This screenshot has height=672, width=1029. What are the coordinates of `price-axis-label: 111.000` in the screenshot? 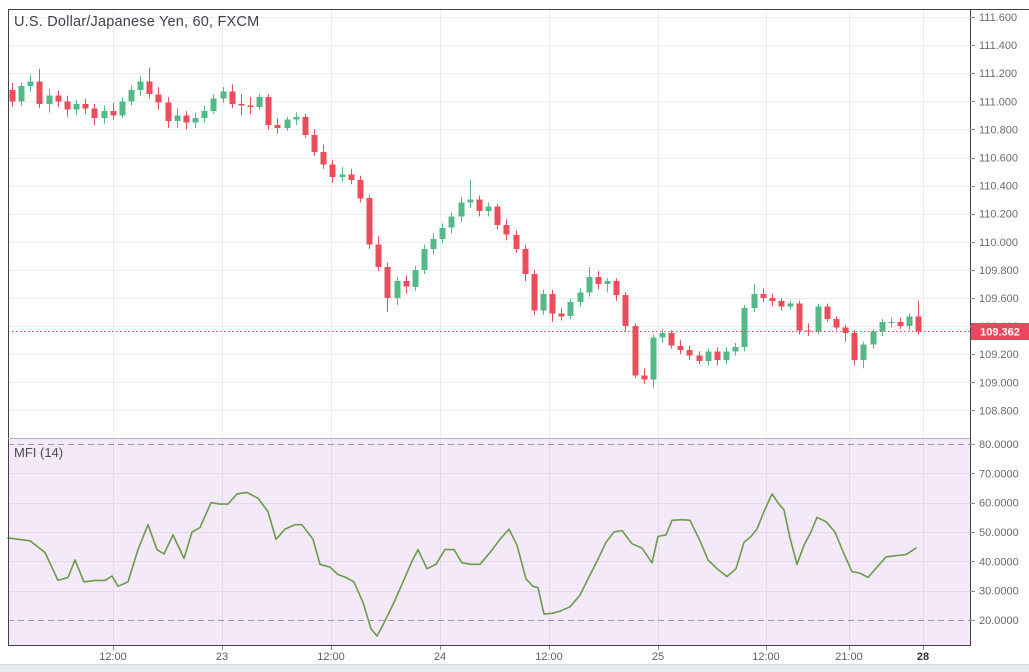 It's located at (998, 102).